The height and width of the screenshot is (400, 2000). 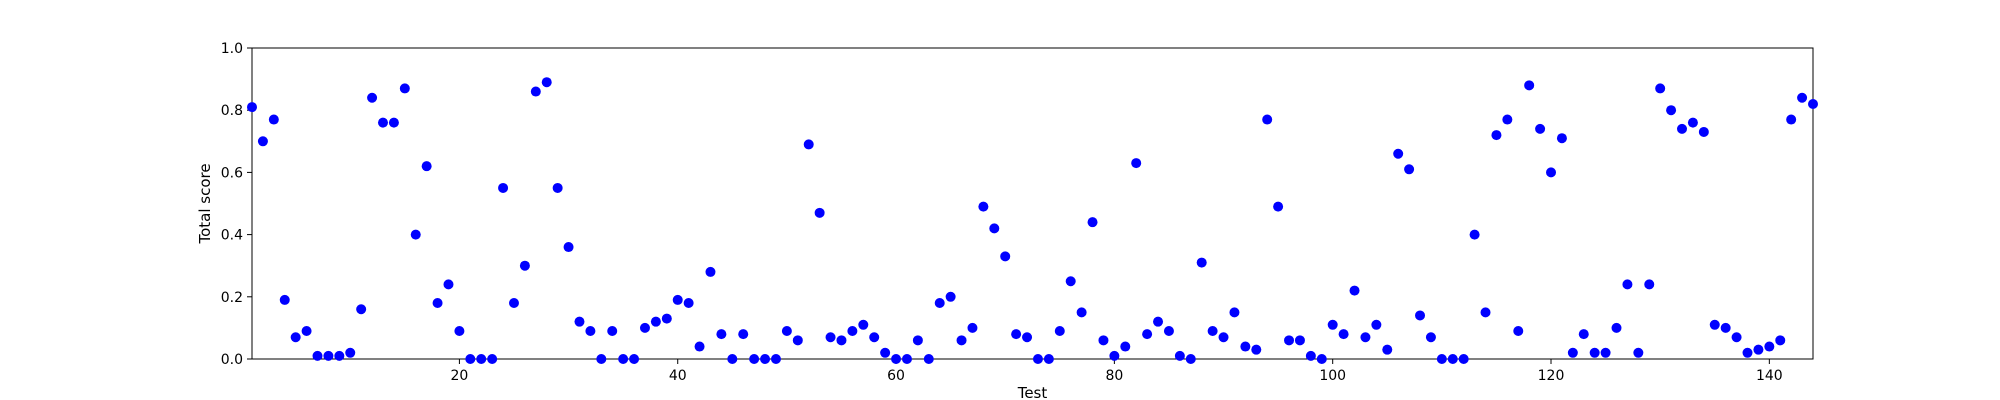 I want to click on y-tick-label: 0.4, so click(x=232, y=236).